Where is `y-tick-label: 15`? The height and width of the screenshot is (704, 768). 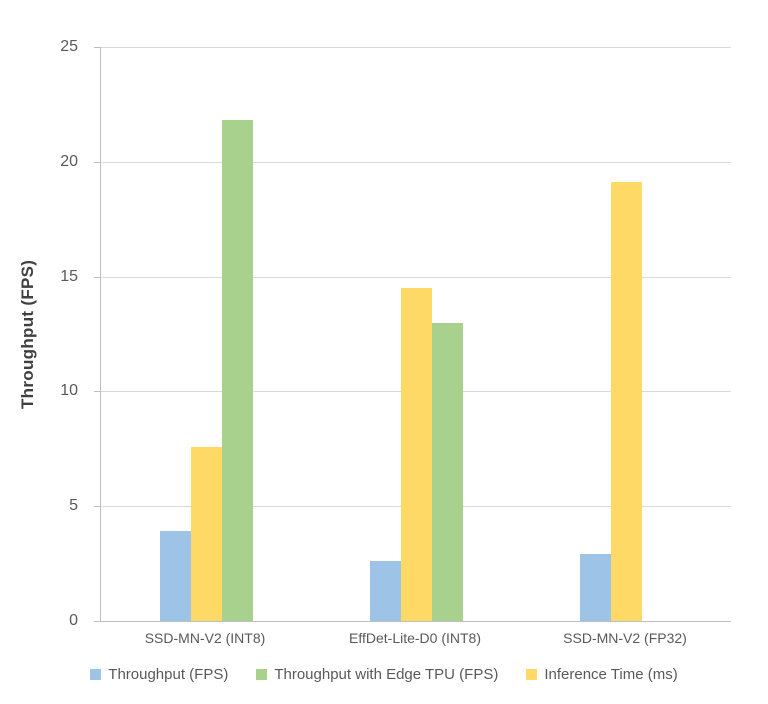 y-tick-label: 15 is located at coordinates (69, 276).